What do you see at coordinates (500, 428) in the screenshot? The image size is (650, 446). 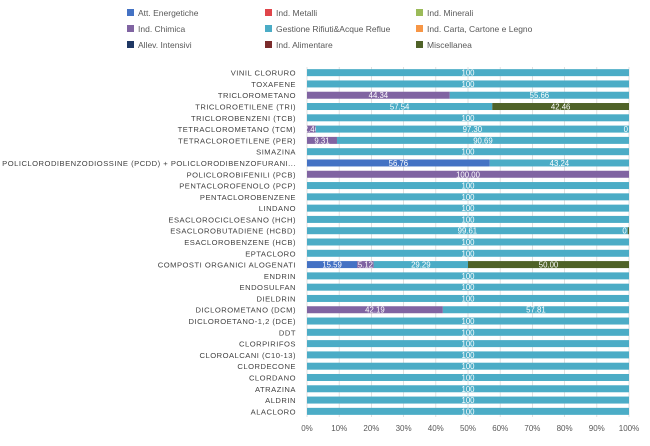 I see `x-tick-label: 60%` at bounding box center [500, 428].